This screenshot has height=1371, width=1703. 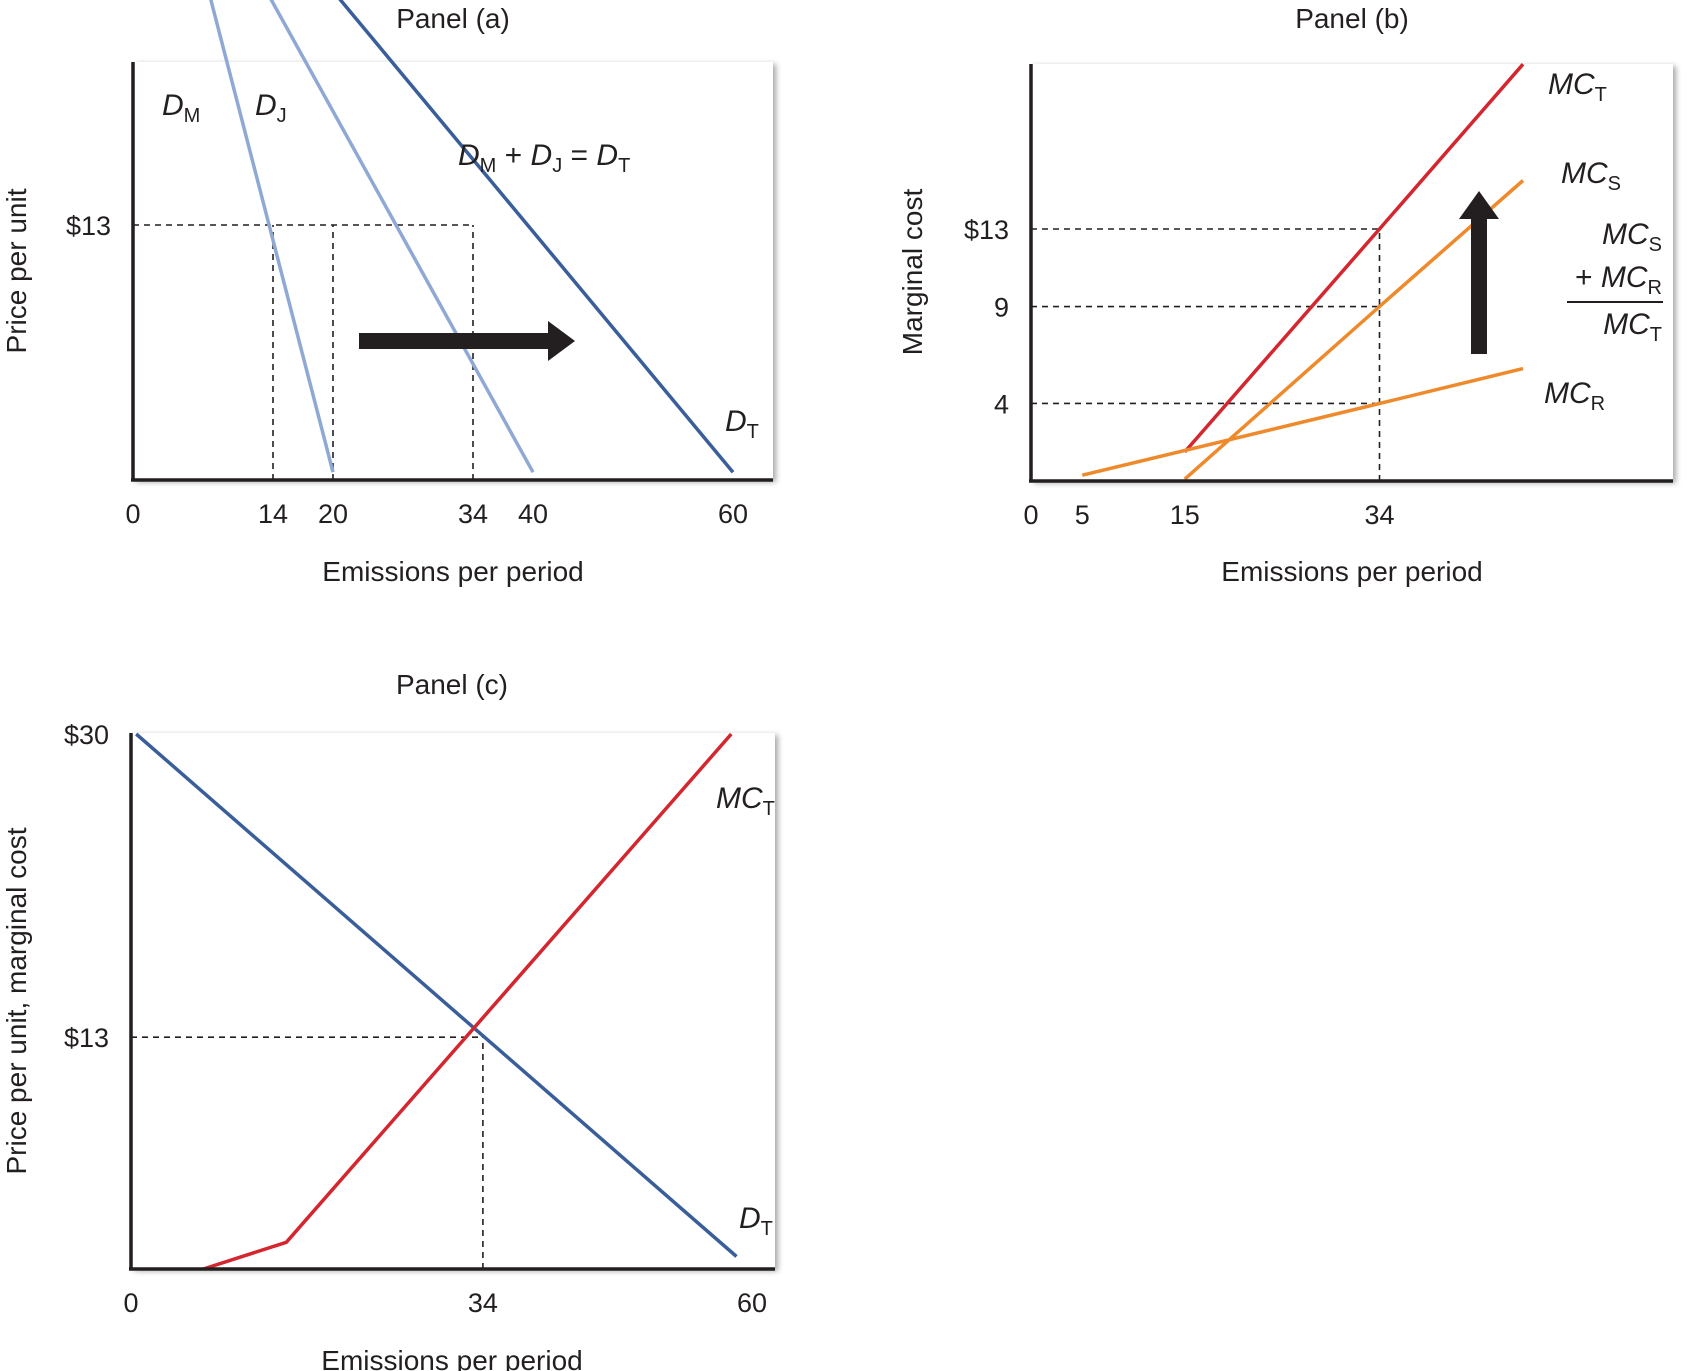 I want to click on panel-a-x-tick-60: 60, so click(x=733, y=514).